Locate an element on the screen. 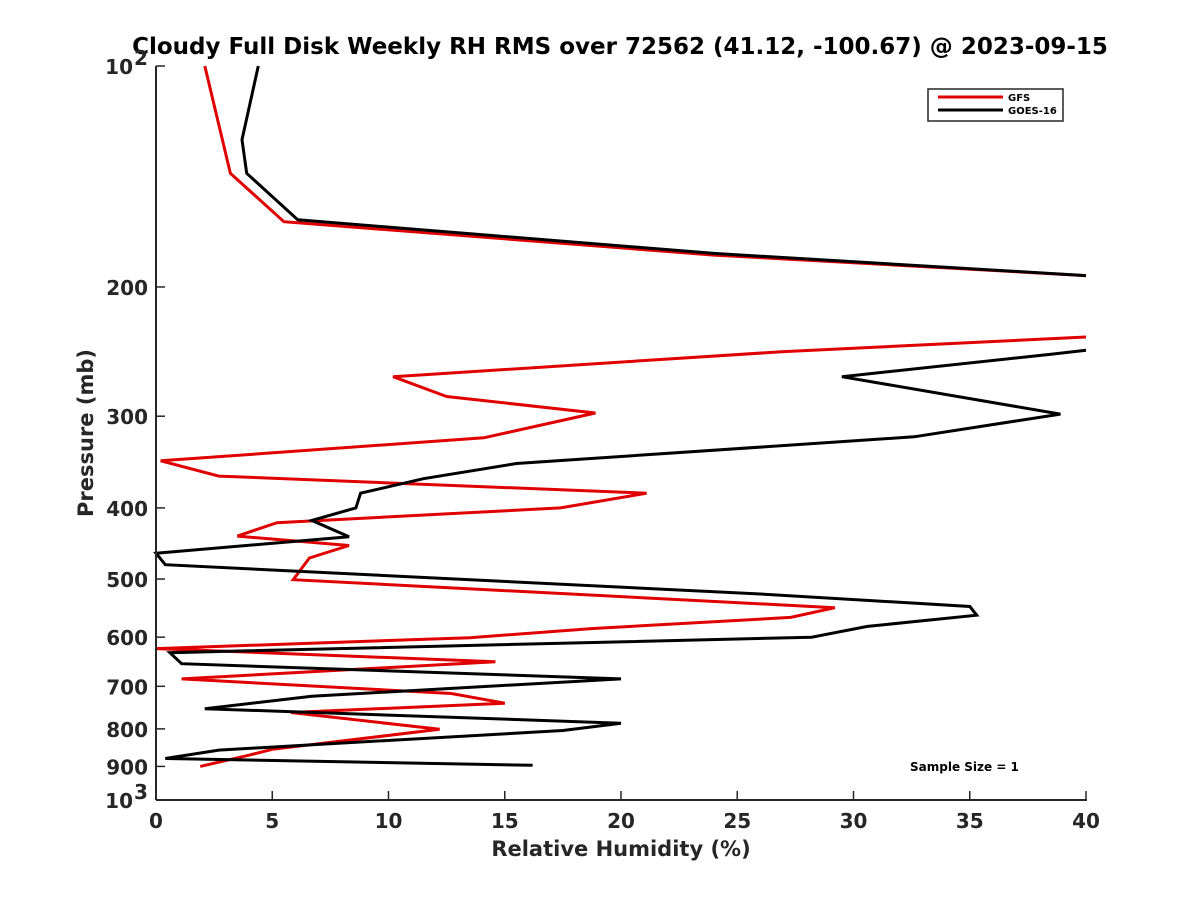 The image size is (1200, 900). sample-size-annotation: Sample Size = 1 is located at coordinates (964, 767).